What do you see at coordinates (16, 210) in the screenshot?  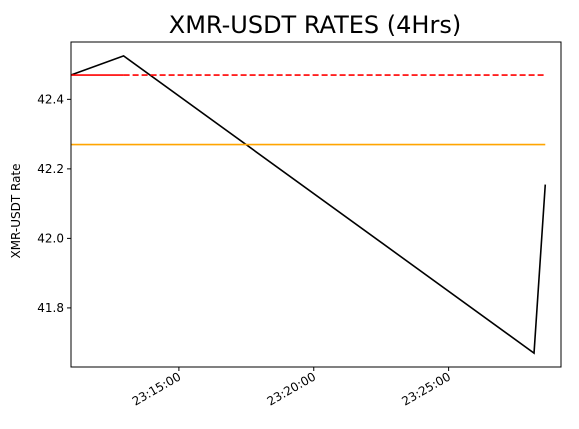 I see `y-axis-label: XMR-USDT Rate` at bounding box center [16, 210].